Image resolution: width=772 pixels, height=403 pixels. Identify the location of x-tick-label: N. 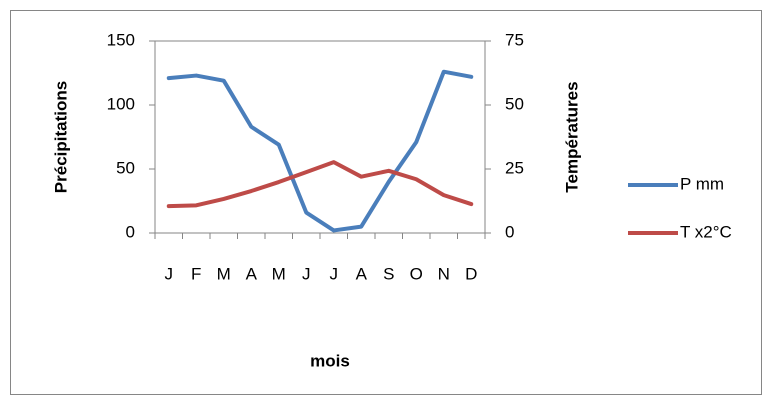
(444, 273).